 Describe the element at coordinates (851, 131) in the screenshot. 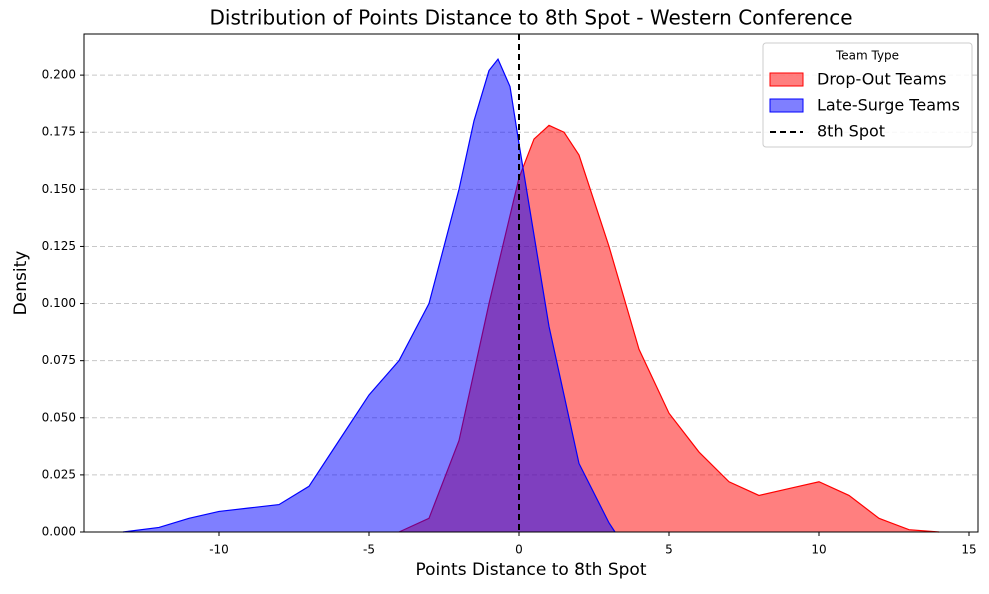

I see `legend-label: 8th Spot` at that location.